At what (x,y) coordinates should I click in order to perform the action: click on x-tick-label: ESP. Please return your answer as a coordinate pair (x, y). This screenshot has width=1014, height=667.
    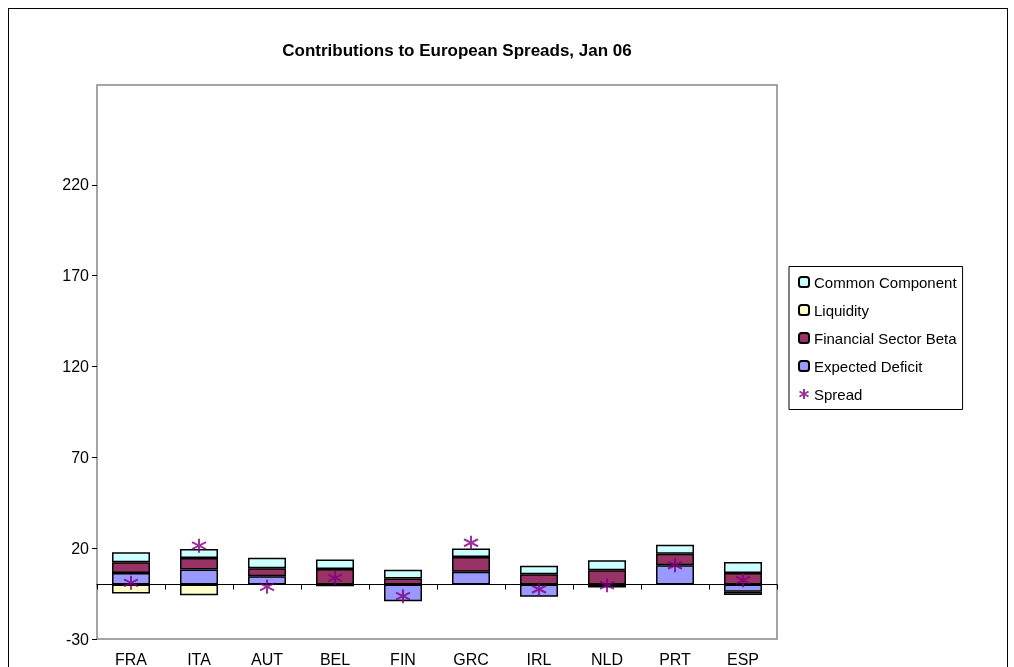
    Looking at the image, I should click on (743, 658).